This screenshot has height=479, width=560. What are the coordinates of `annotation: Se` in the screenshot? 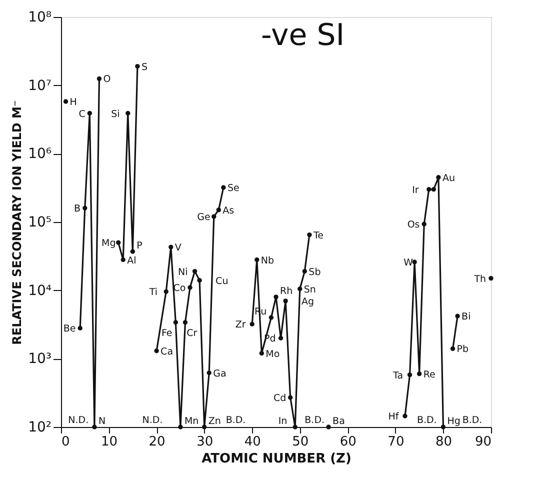 It's located at (233, 188).